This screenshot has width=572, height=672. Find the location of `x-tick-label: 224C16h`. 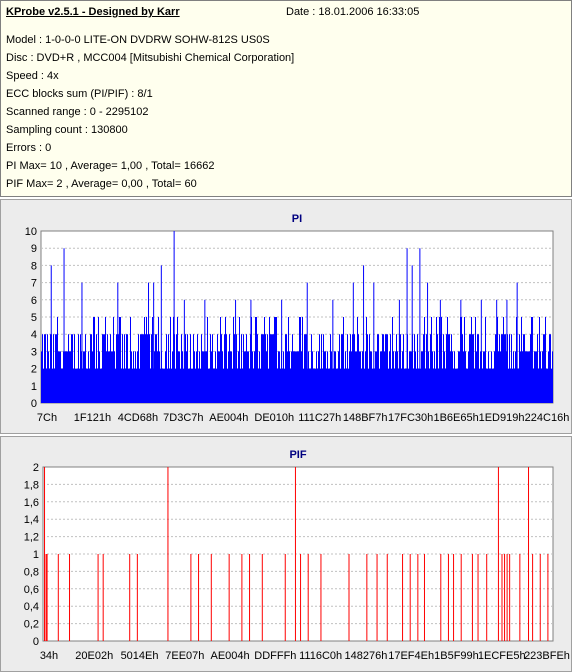

x-tick-label: 224C16h is located at coordinates (547, 418).